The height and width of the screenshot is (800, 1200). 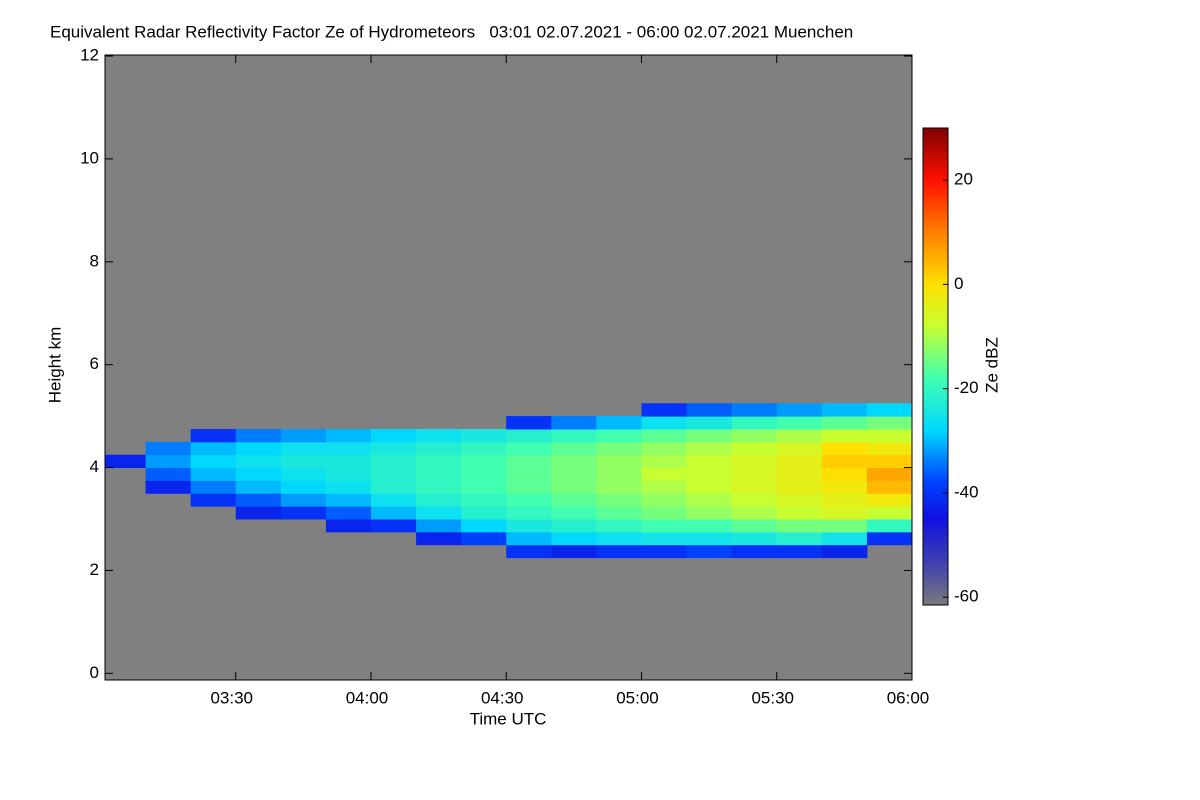 What do you see at coordinates (94, 672) in the screenshot?
I see `y-tick-label: 0` at bounding box center [94, 672].